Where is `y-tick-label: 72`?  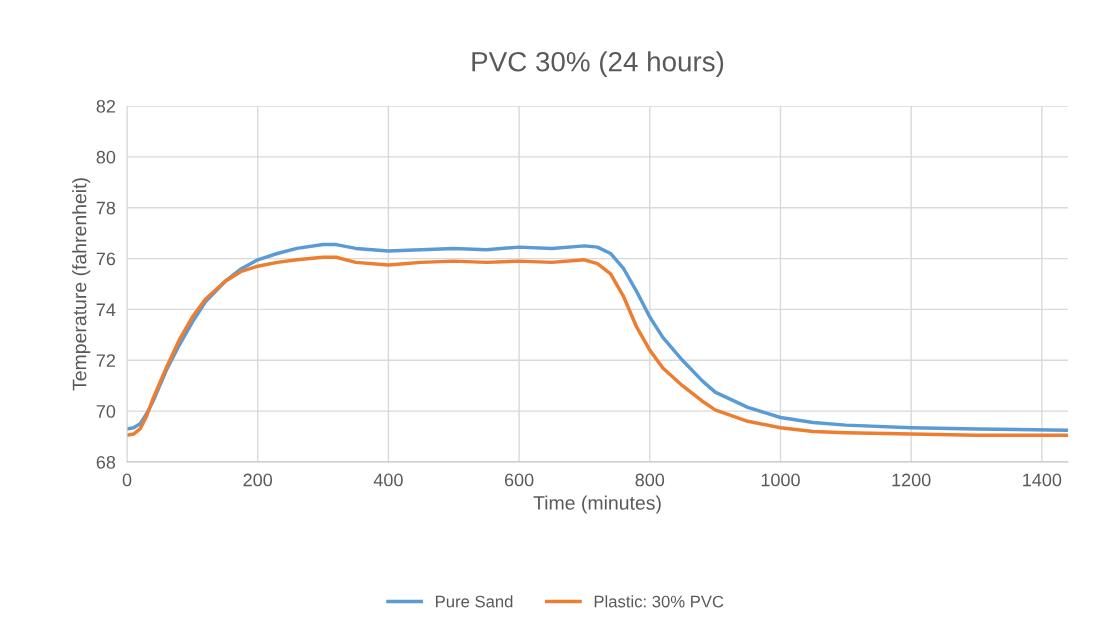
y-tick-label: 72 is located at coordinates (105, 360).